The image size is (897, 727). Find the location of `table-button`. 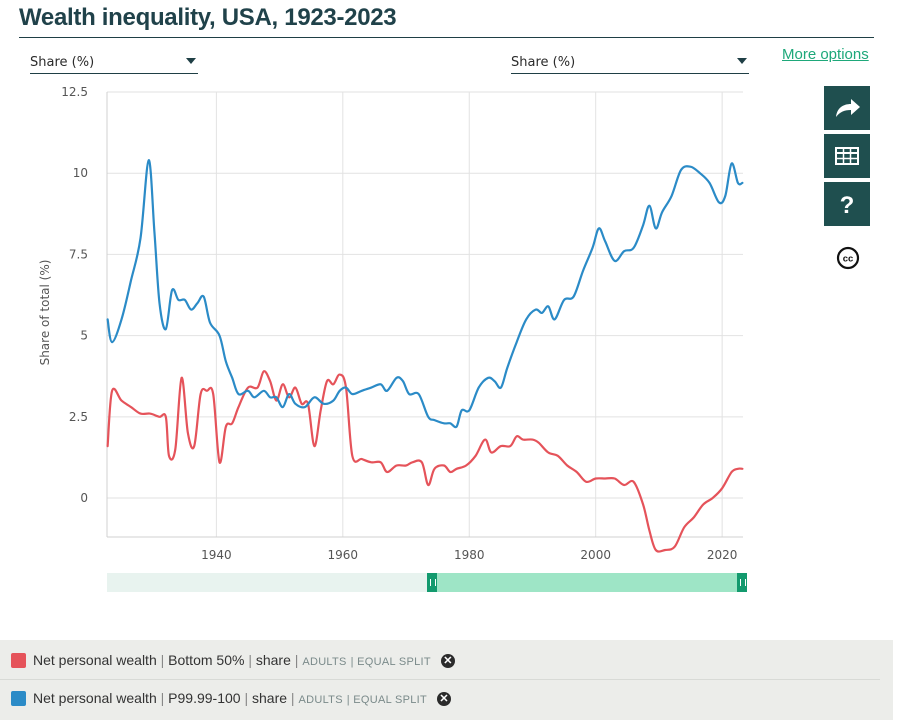

table-button is located at coordinates (847, 156).